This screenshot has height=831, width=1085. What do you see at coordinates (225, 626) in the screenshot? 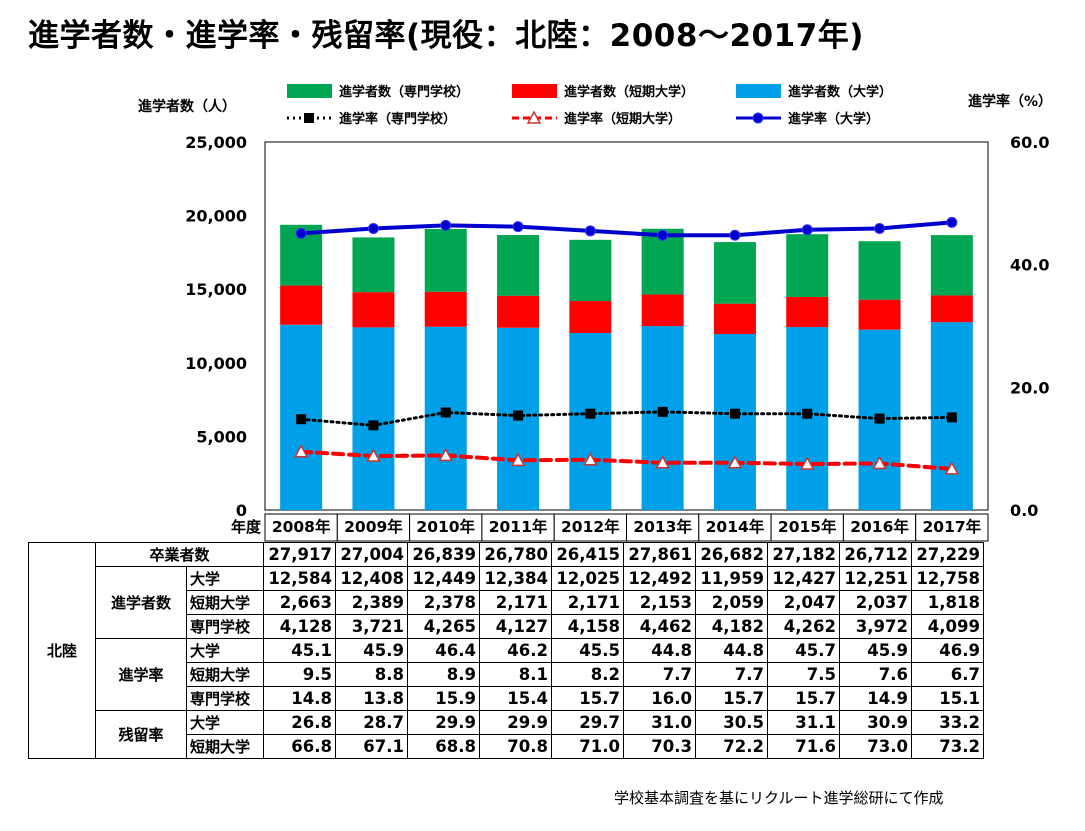
I see `row-label: 専門学校` at bounding box center [225, 626].